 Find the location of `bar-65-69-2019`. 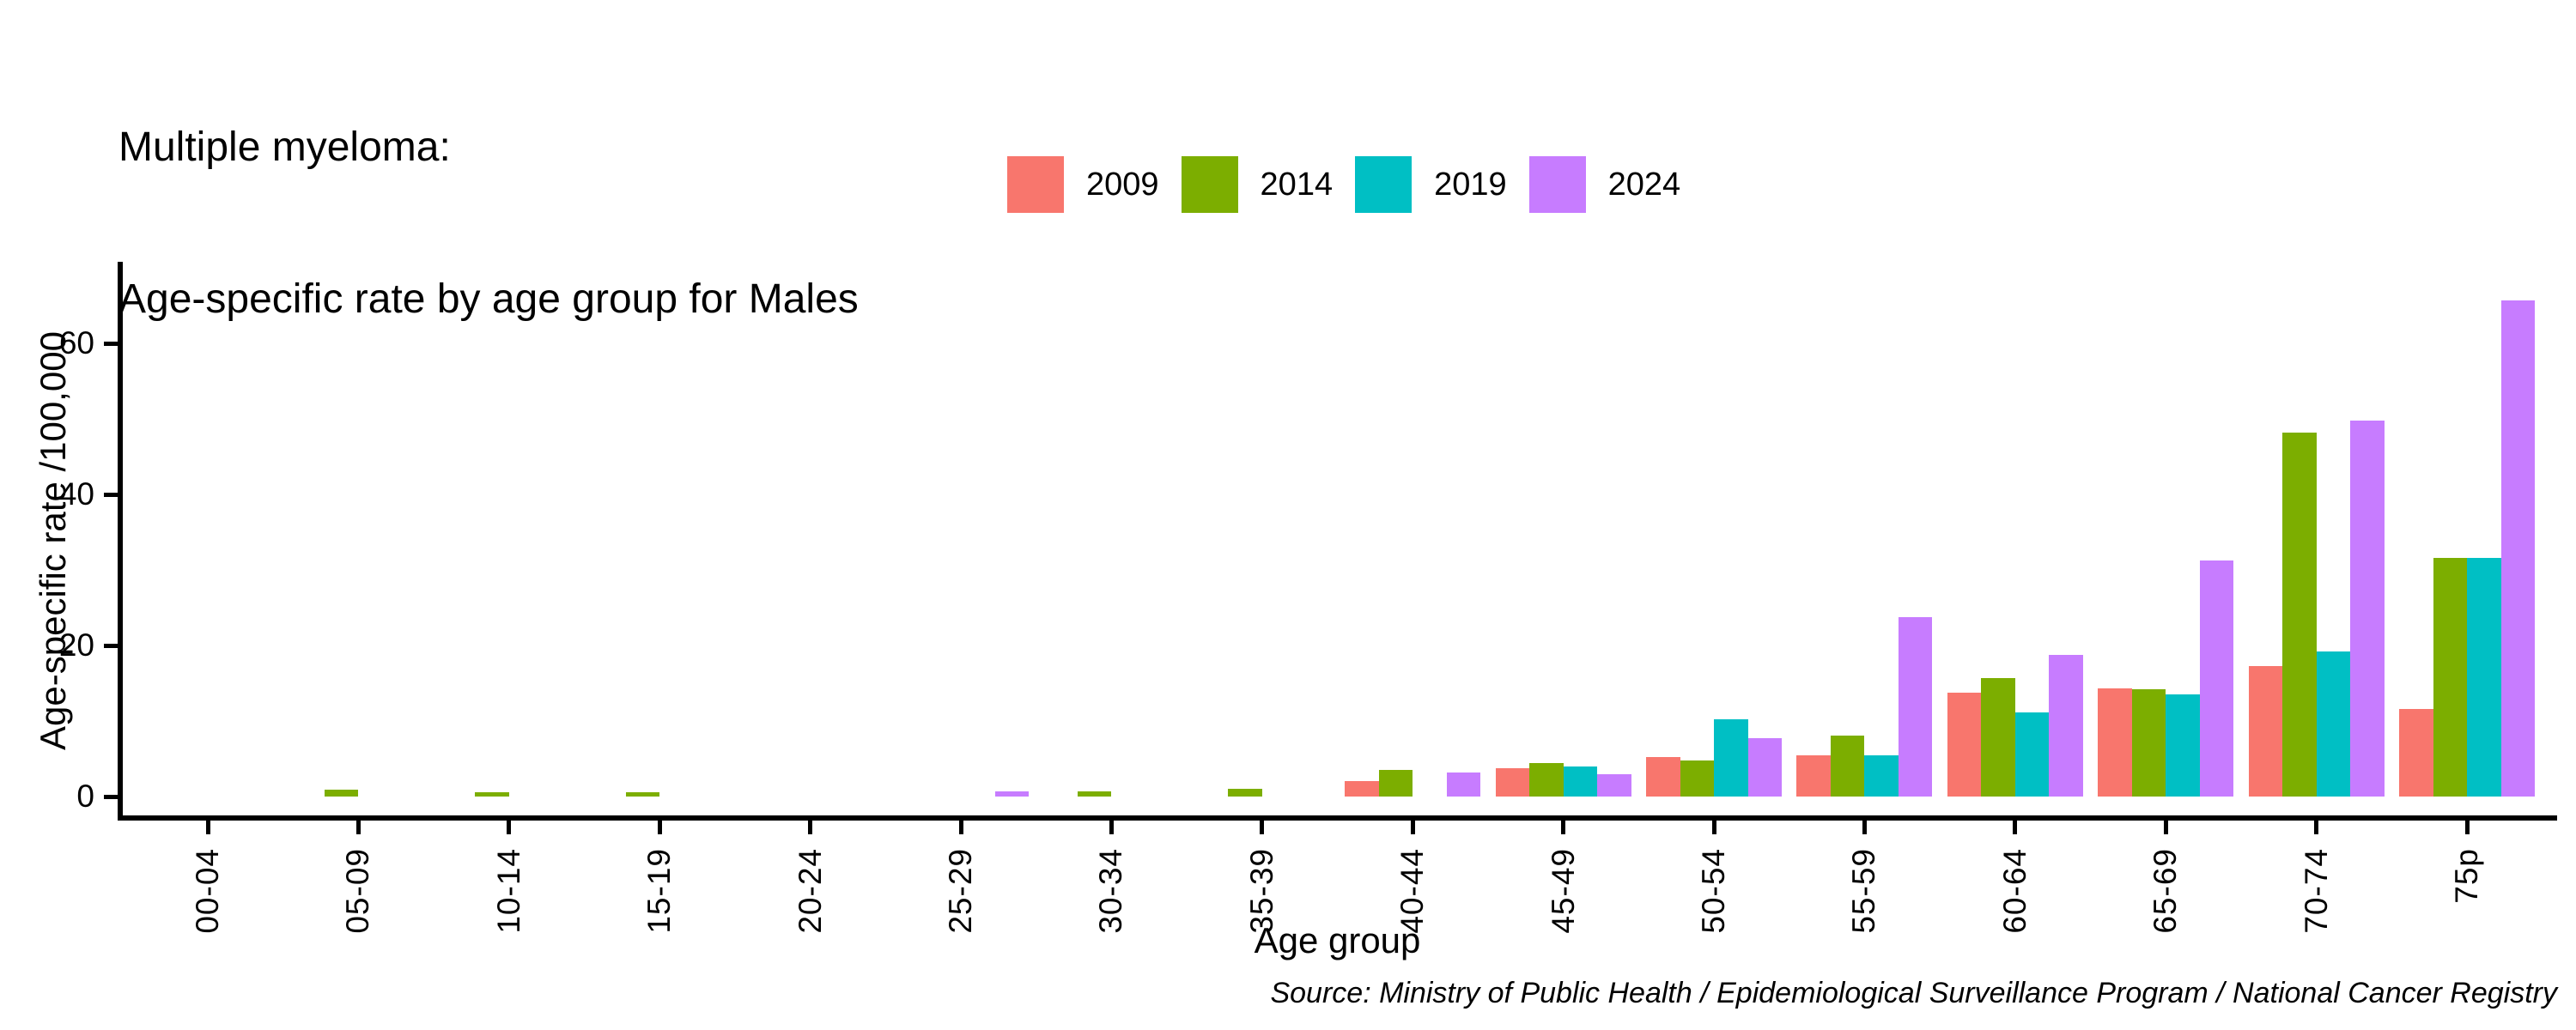

bar-65-69-2019 is located at coordinates (2183, 745).